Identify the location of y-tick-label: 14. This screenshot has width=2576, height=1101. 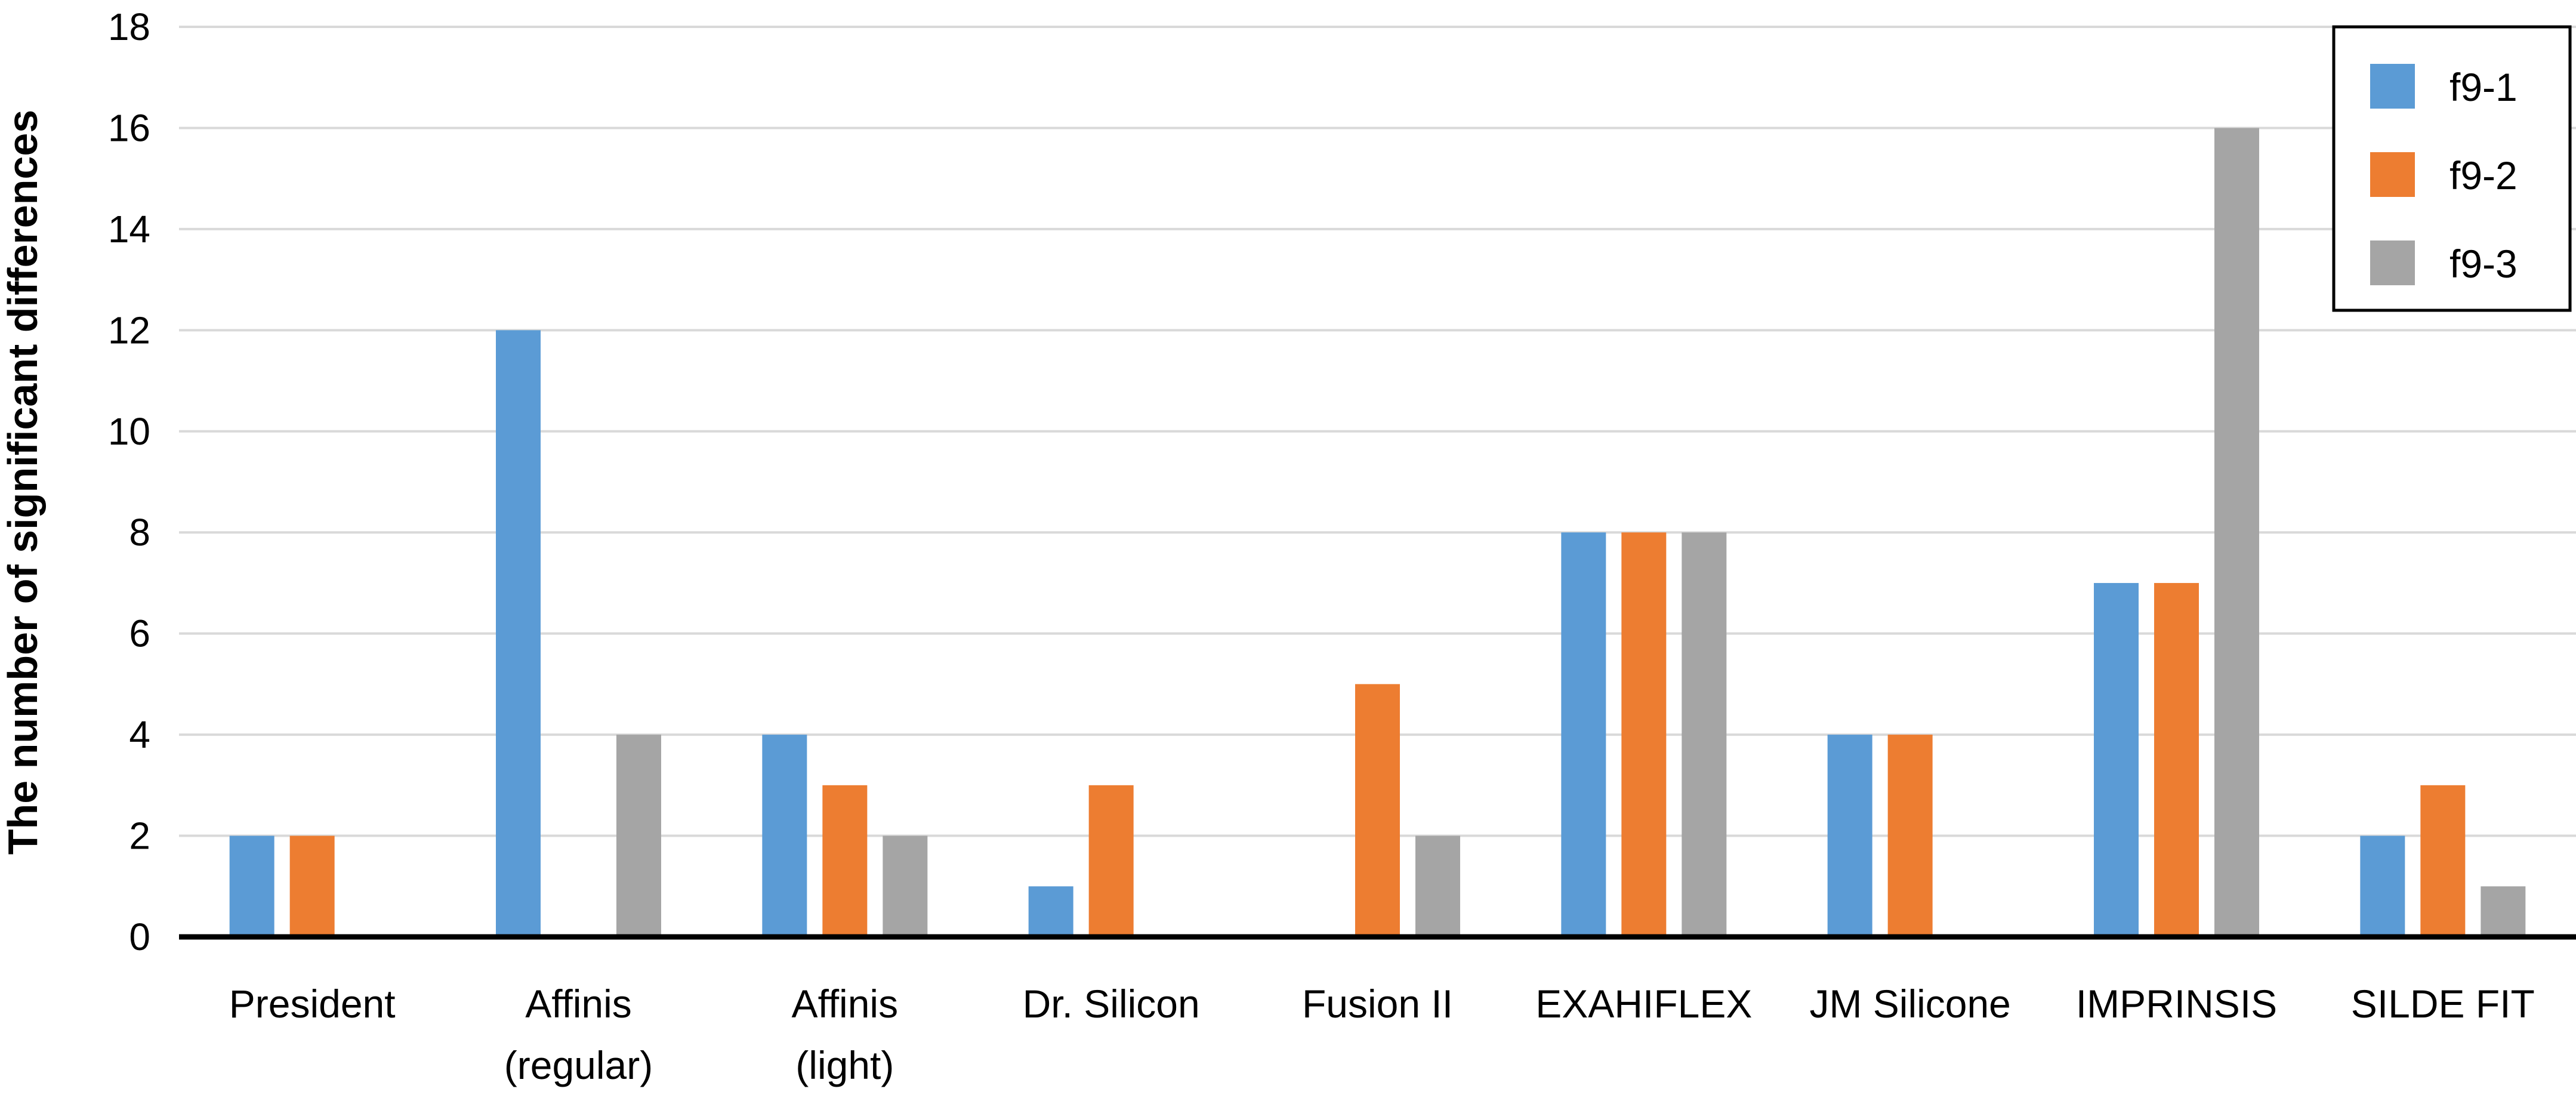
(129, 230).